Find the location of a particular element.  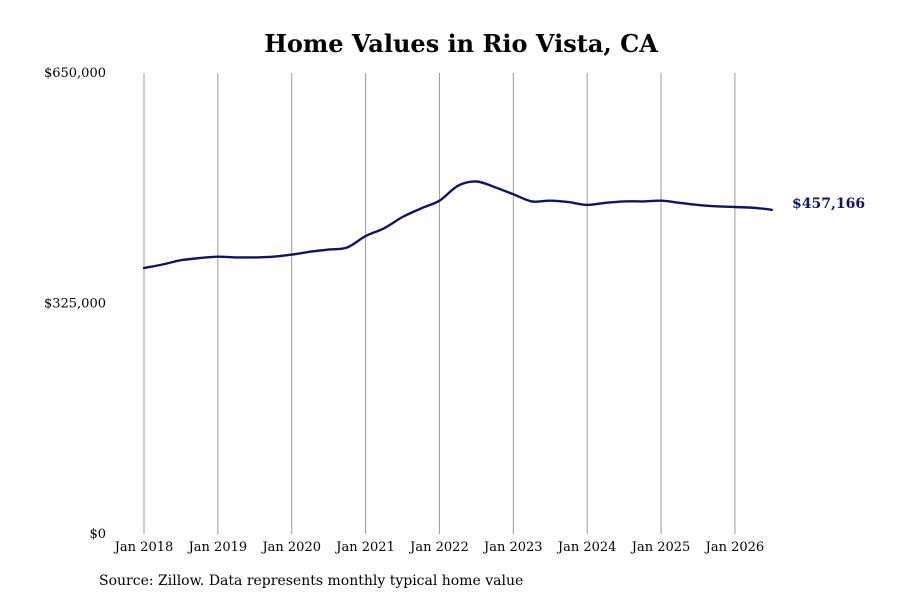

x-tick-label: Jan 2025 is located at coordinates (660, 547).